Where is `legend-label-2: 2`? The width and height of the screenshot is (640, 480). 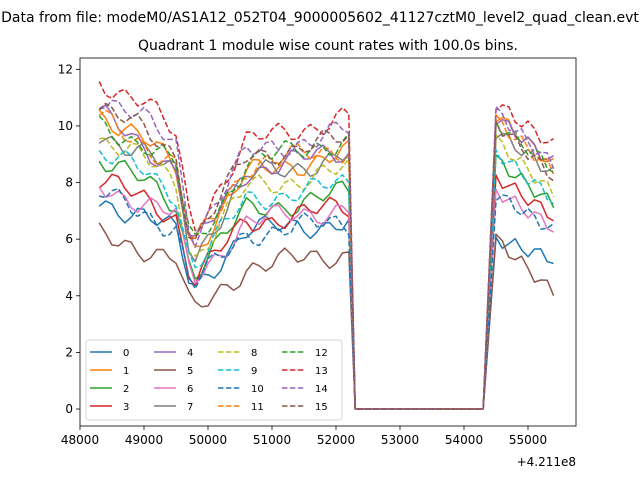
legend-label-2: 2 is located at coordinates (126, 389).